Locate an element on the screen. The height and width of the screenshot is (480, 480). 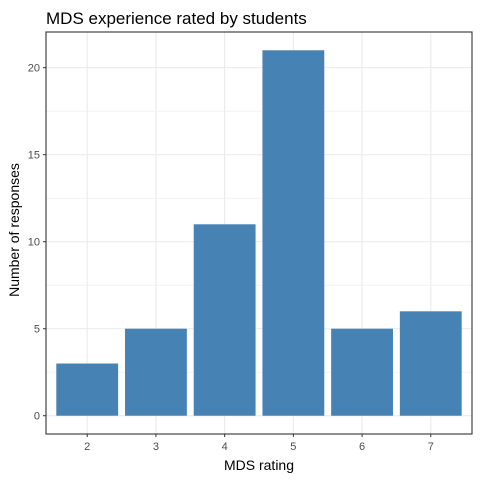
y-tick-label: 0 is located at coordinates (37, 417).